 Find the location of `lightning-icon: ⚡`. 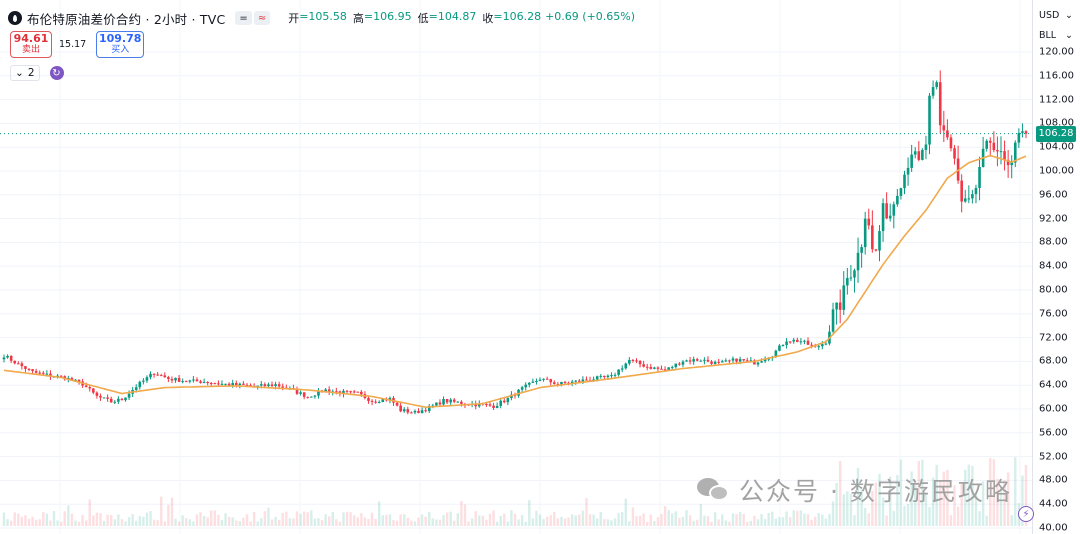

lightning-icon: ⚡ is located at coordinates (1026, 514).